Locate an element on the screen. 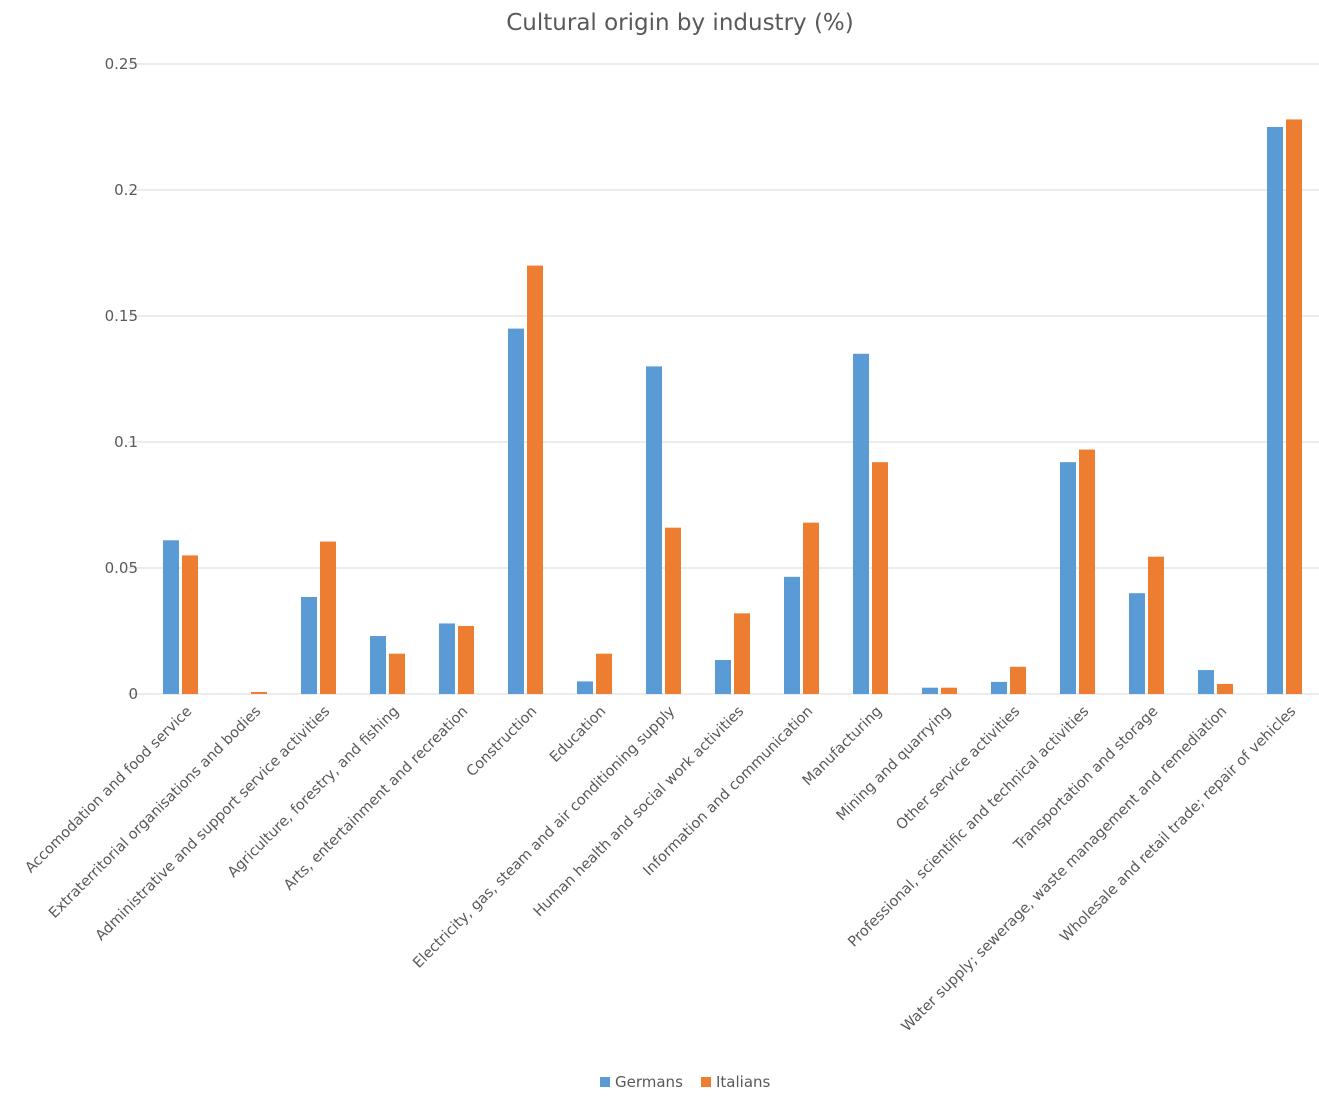  y-tick-label: 0.05 is located at coordinates (121, 568).